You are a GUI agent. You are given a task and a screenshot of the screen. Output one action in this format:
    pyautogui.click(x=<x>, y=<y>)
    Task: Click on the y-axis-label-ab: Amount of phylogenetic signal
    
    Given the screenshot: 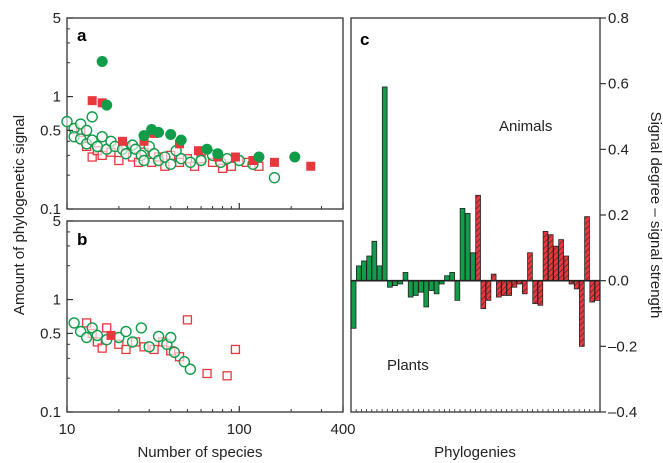 What is the action you would take?
    pyautogui.click(x=19, y=215)
    